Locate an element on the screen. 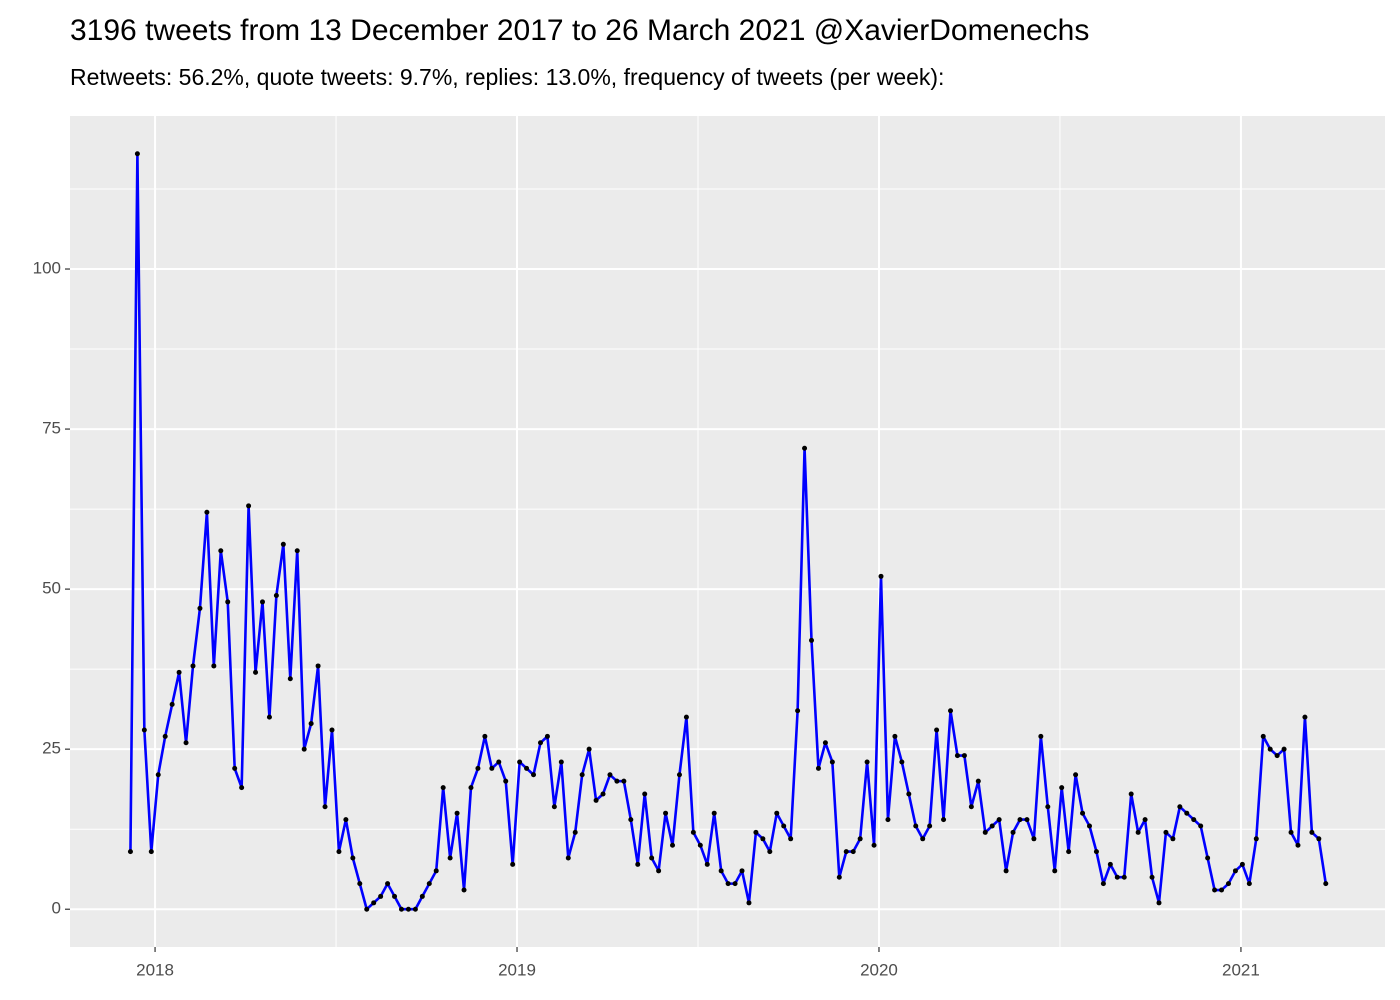  x-tick-label: 2019 is located at coordinates (517, 969).